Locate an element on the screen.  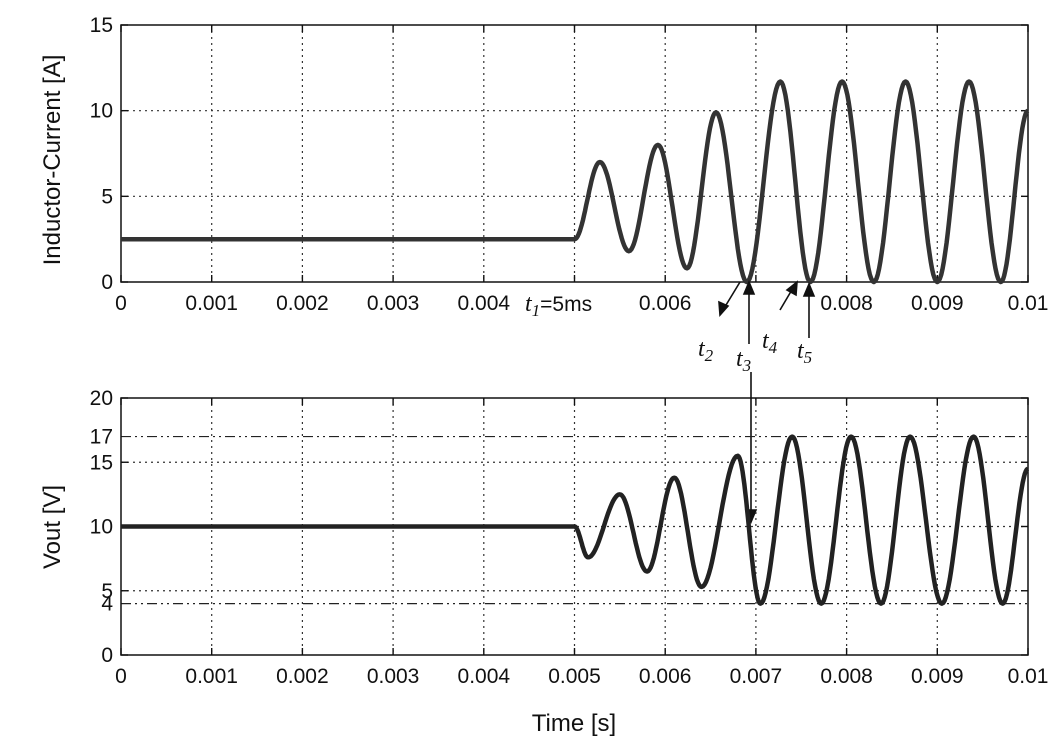
x-axis-label: Time [s] is located at coordinates (574, 723).